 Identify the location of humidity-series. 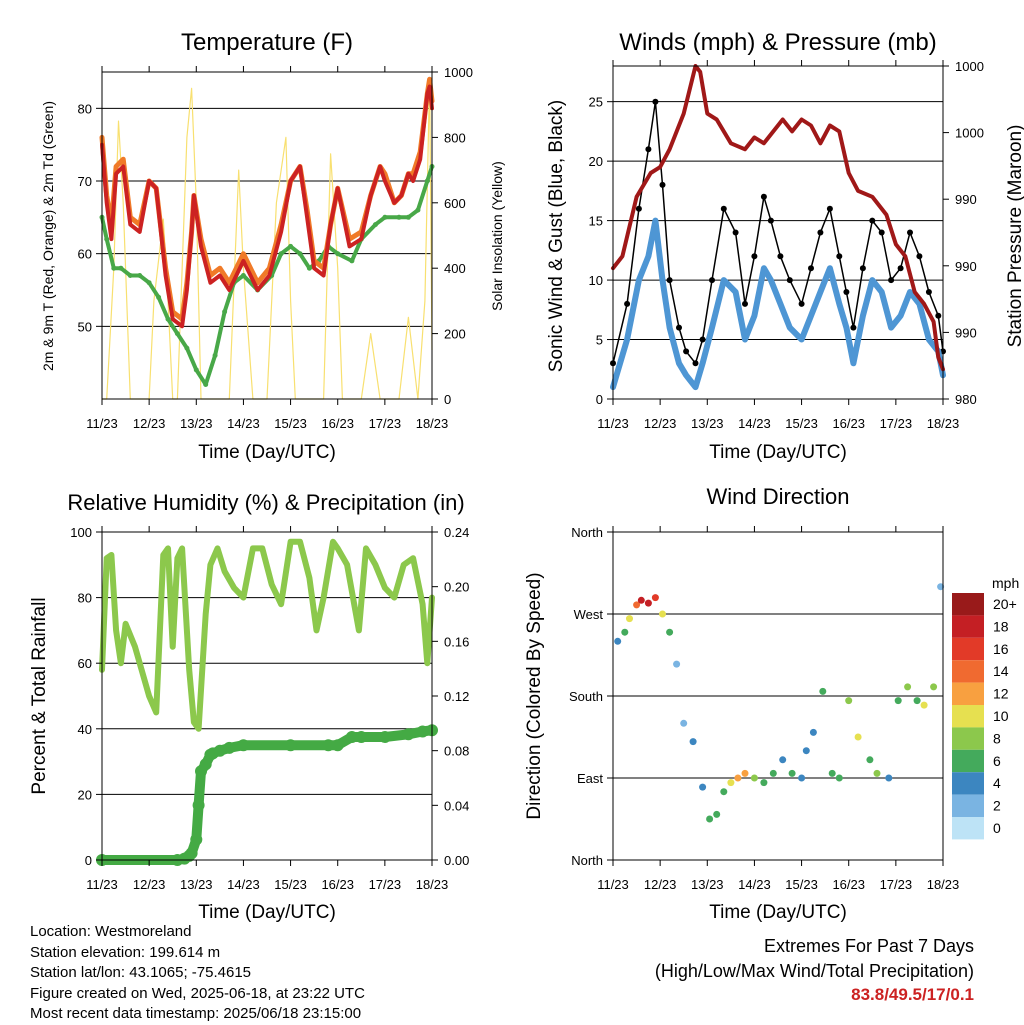
(267, 702).